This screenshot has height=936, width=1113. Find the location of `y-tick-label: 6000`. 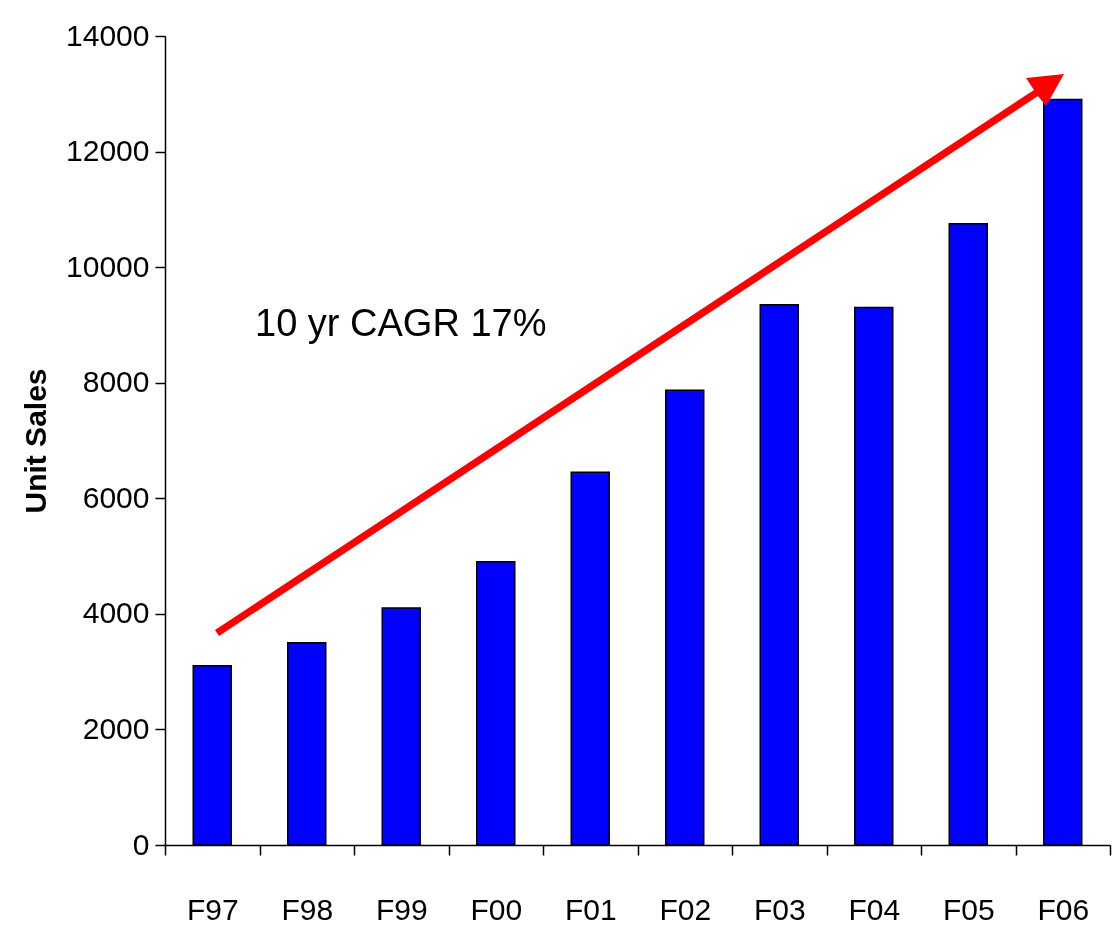

y-tick-label: 6000 is located at coordinates (116, 497).